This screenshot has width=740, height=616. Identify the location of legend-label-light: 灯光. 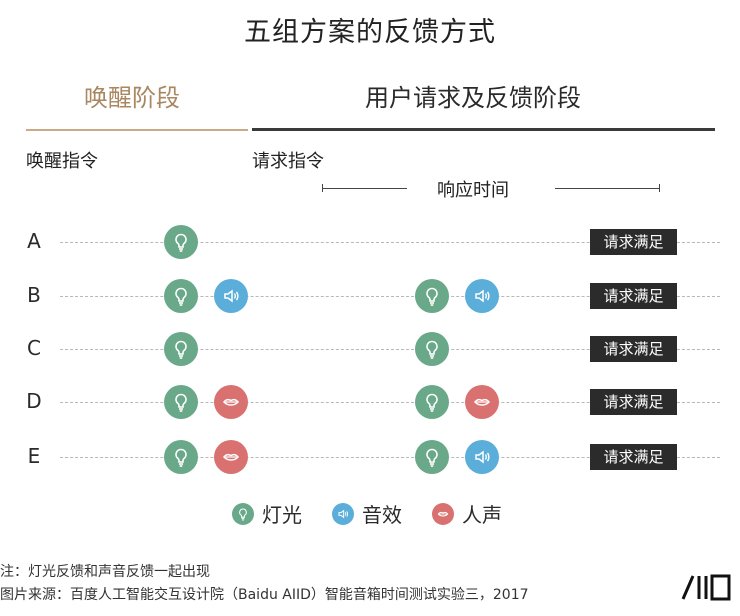
(282, 515).